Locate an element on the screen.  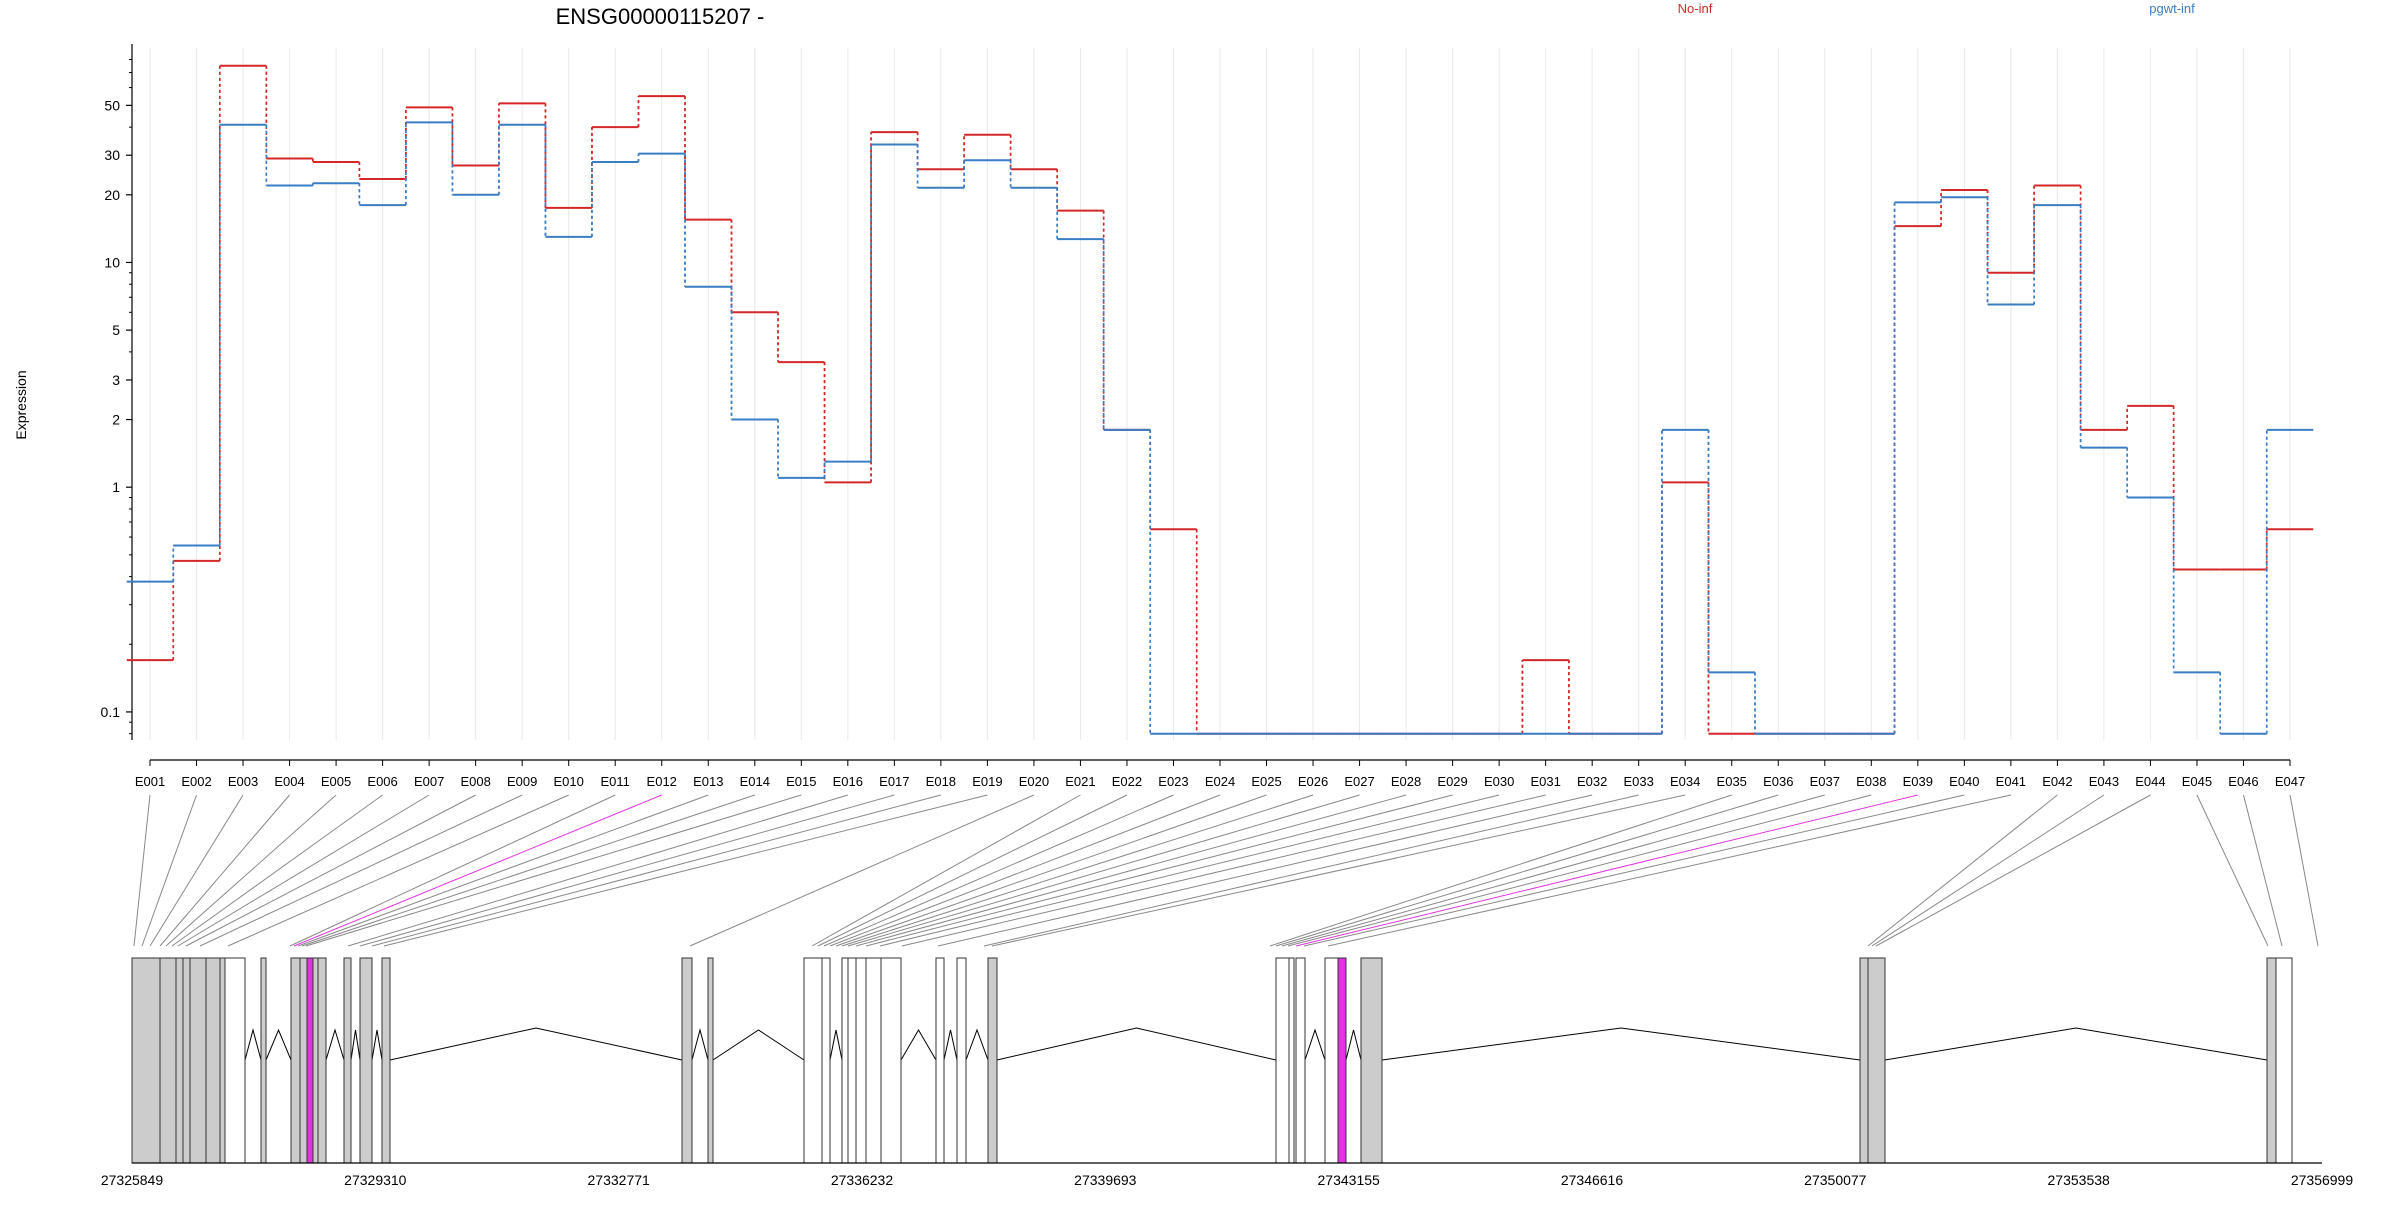
x-tick-label: E007 is located at coordinates (429, 781).